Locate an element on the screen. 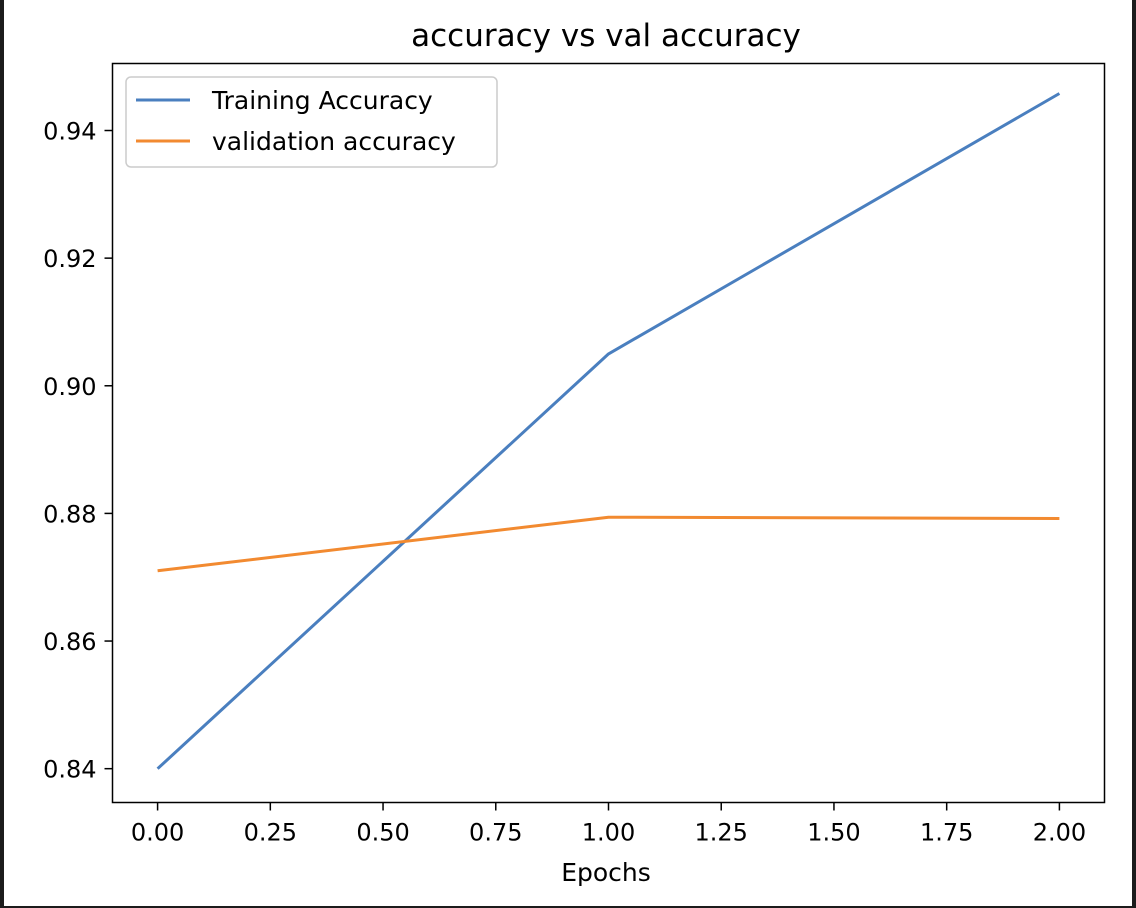 Image resolution: width=1136 pixels, height=908 pixels. x-tick-label: 0.25 is located at coordinates (270, 833).